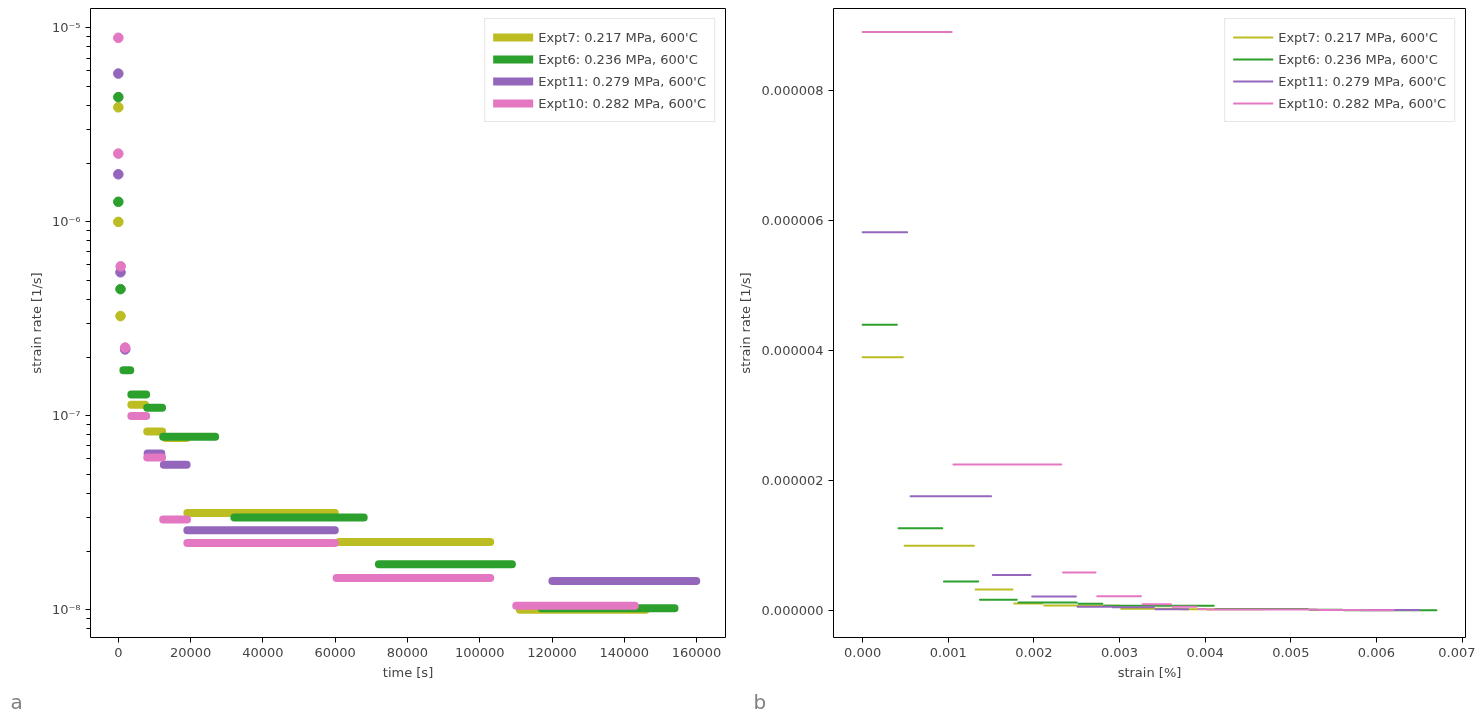 The image size is (1479, 726). What do you see at coordinates (1149, 672) in the screenshot?
I see `x-axis-title: strain [%]` at bounding box center [1149, 672].